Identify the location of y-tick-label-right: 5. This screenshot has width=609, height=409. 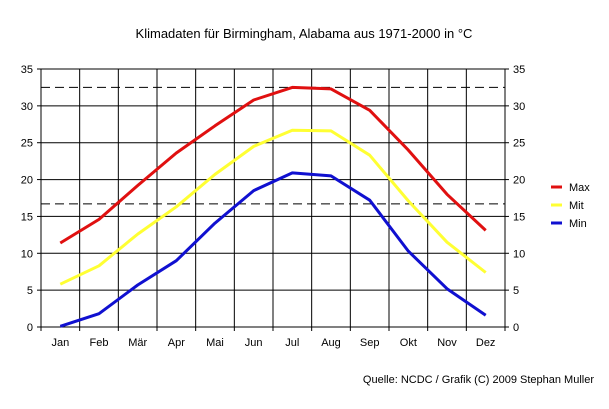
(516, 291).